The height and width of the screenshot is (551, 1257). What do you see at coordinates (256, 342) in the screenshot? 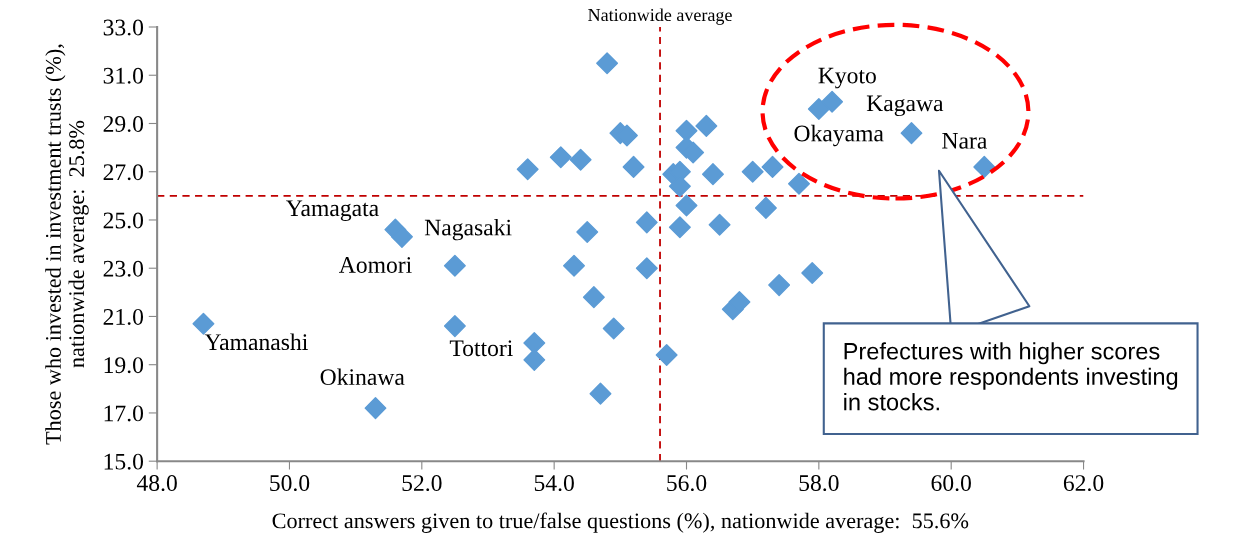
I see `annotation: Yamanashi` at bounding box center [256, 342].